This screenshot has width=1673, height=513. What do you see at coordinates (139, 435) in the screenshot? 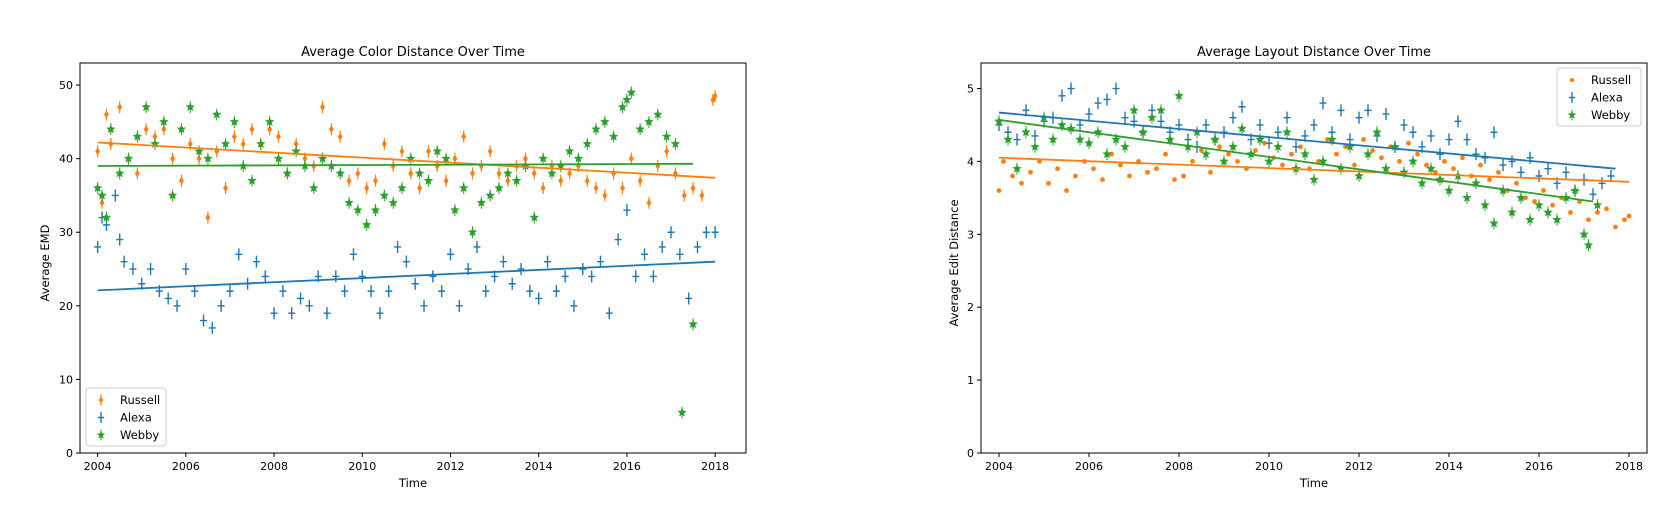
I see `legend-label: Webby` at bounding box center [139, 435].